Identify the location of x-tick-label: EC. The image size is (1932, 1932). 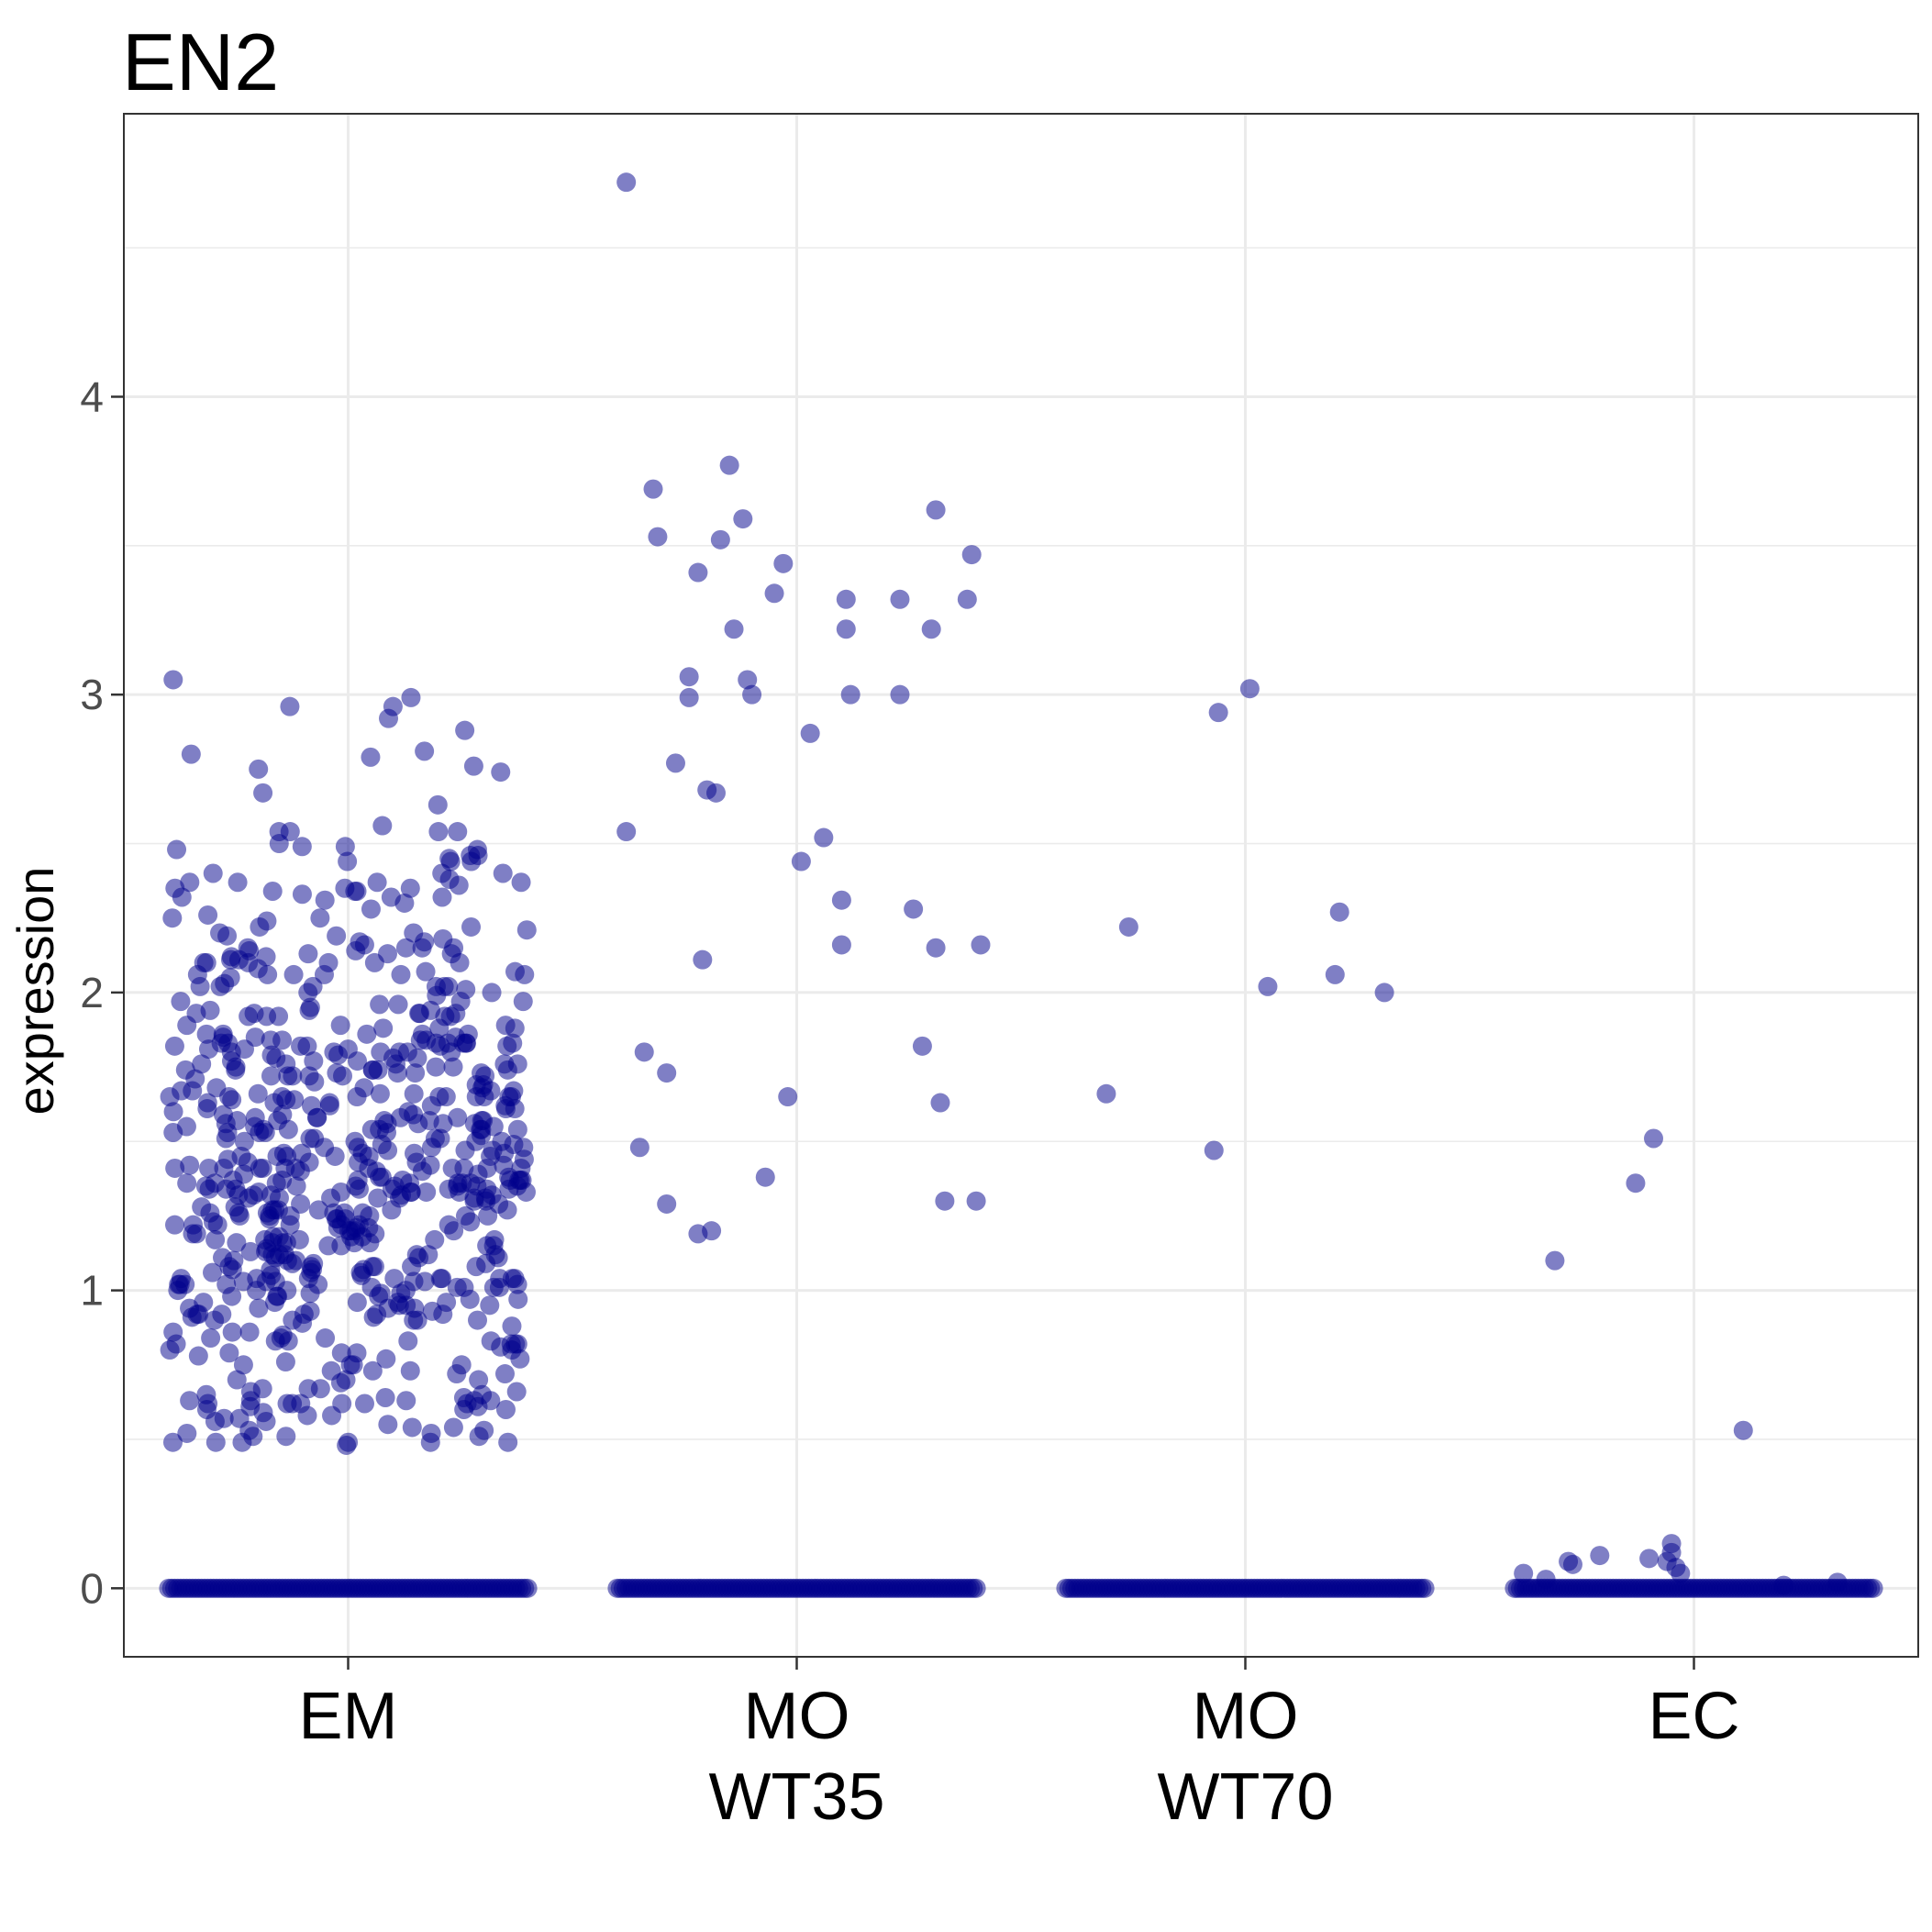
(1693, 1716).